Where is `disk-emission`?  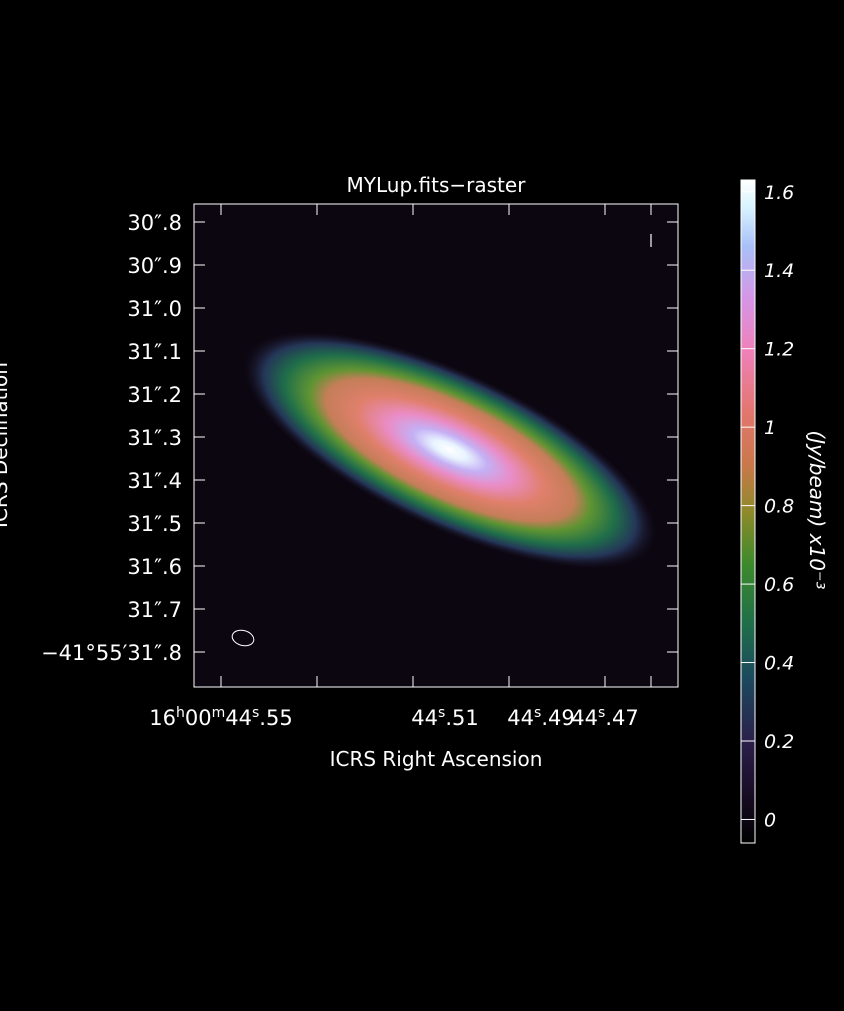 disk-emission is located at coordinates (450, 450).